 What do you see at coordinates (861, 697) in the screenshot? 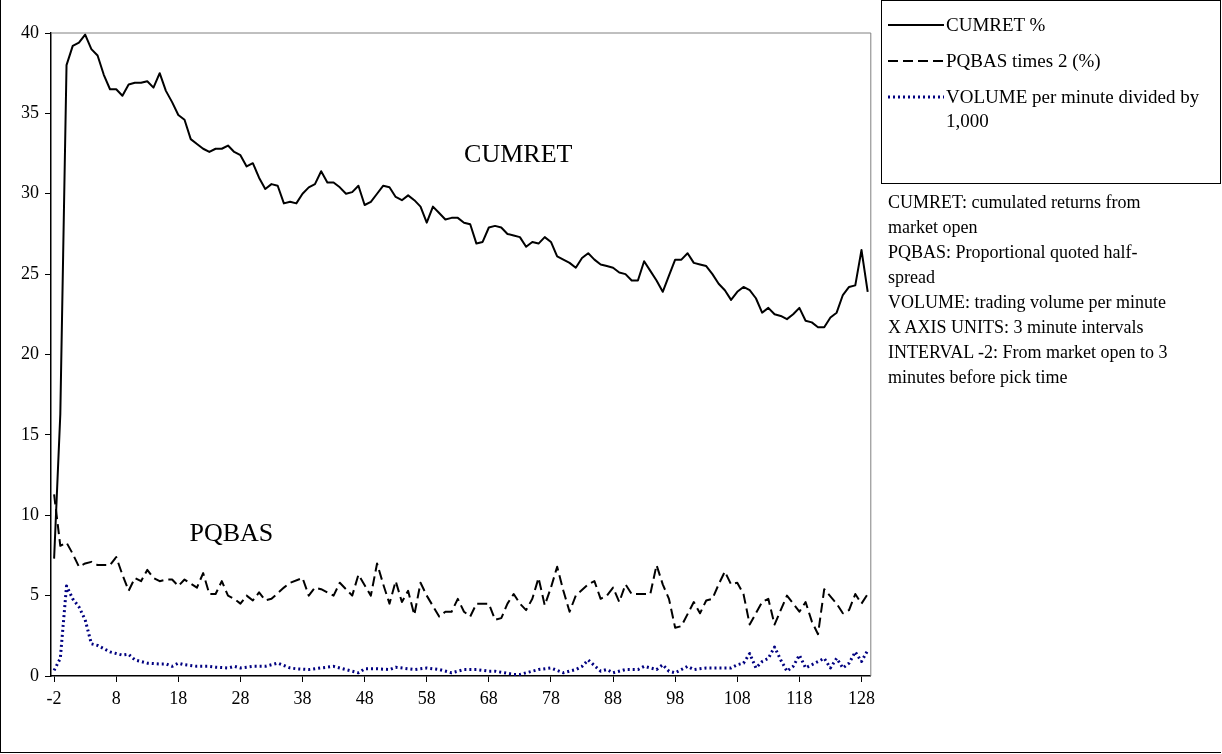
I see `x-tick-label: 128` at bounding box center [861, 697].